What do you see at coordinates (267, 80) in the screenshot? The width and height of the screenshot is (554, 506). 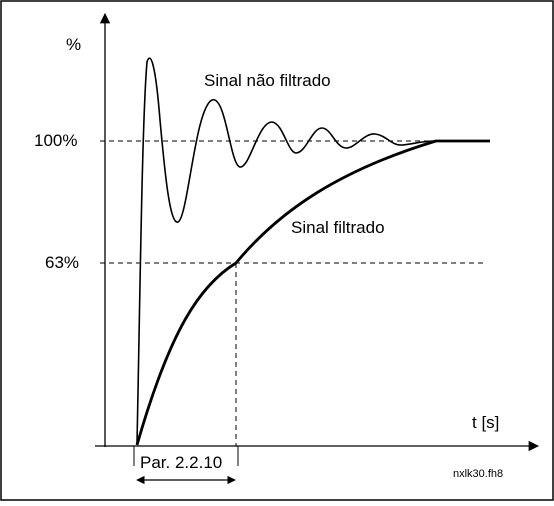 I see `unfiltered-signal-label: Sinal não filtrado` at bounding box center [267, 80].